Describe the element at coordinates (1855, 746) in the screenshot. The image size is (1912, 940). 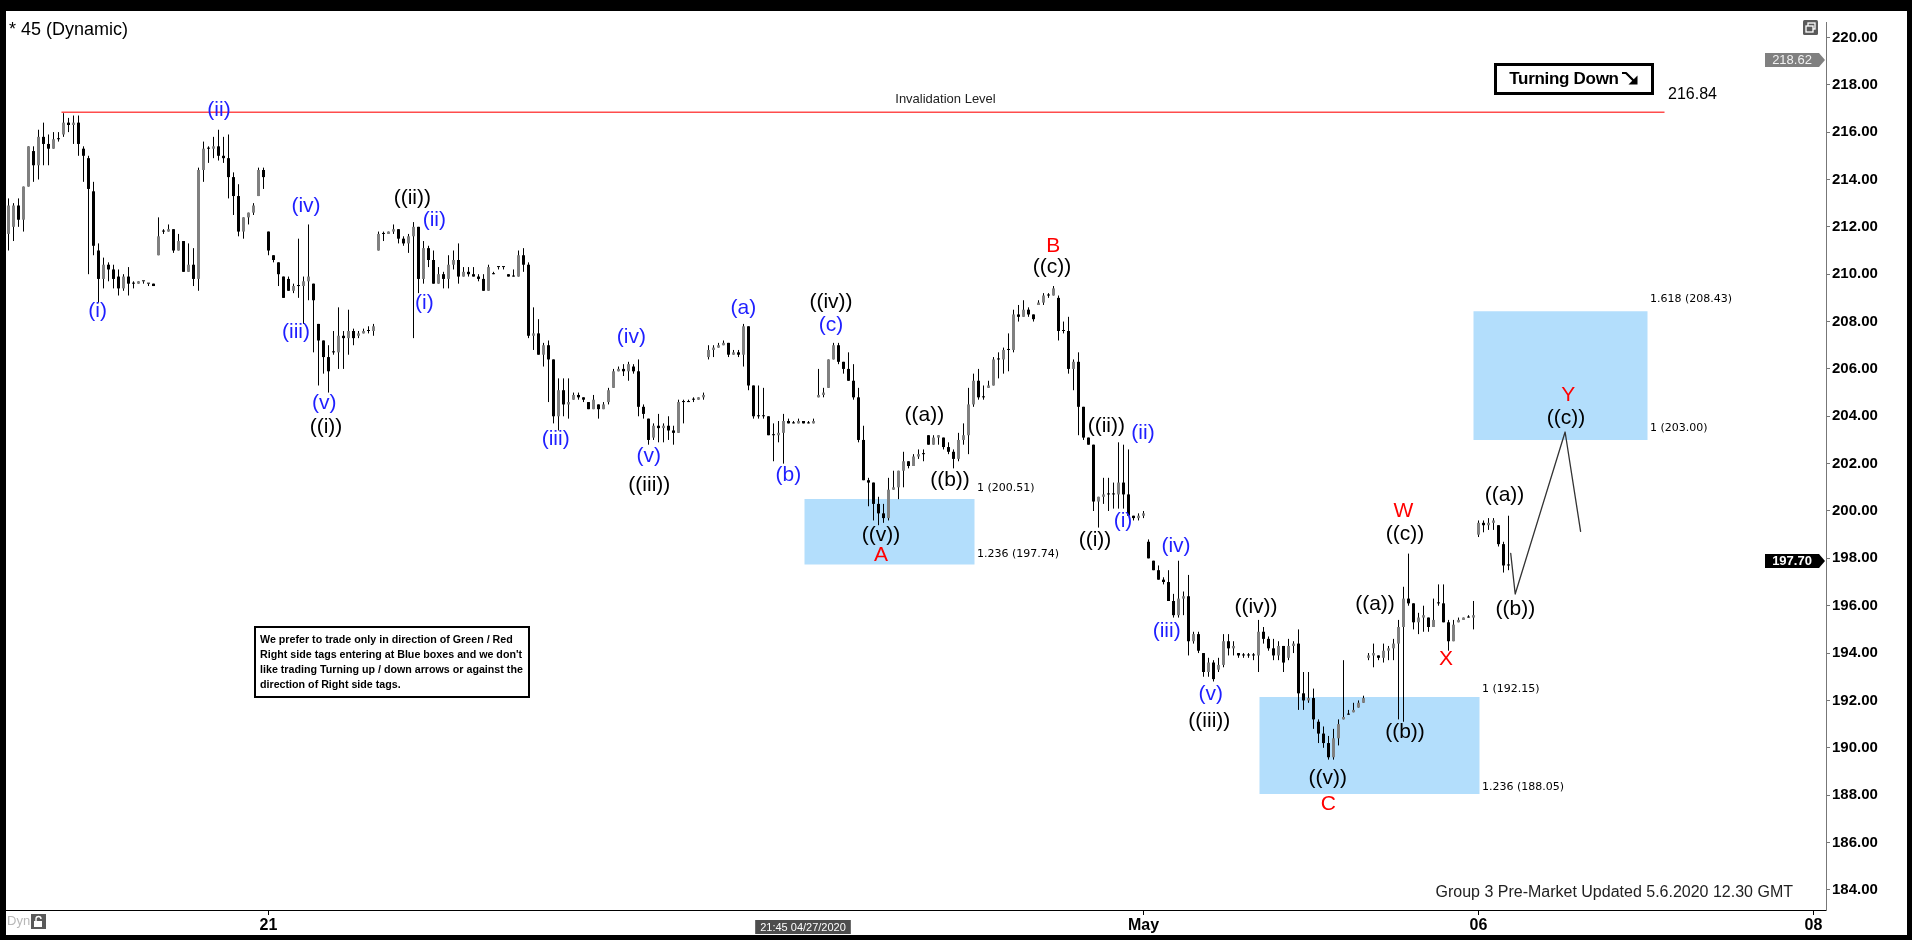
I see `y-tick-label: 190.00` at that location.